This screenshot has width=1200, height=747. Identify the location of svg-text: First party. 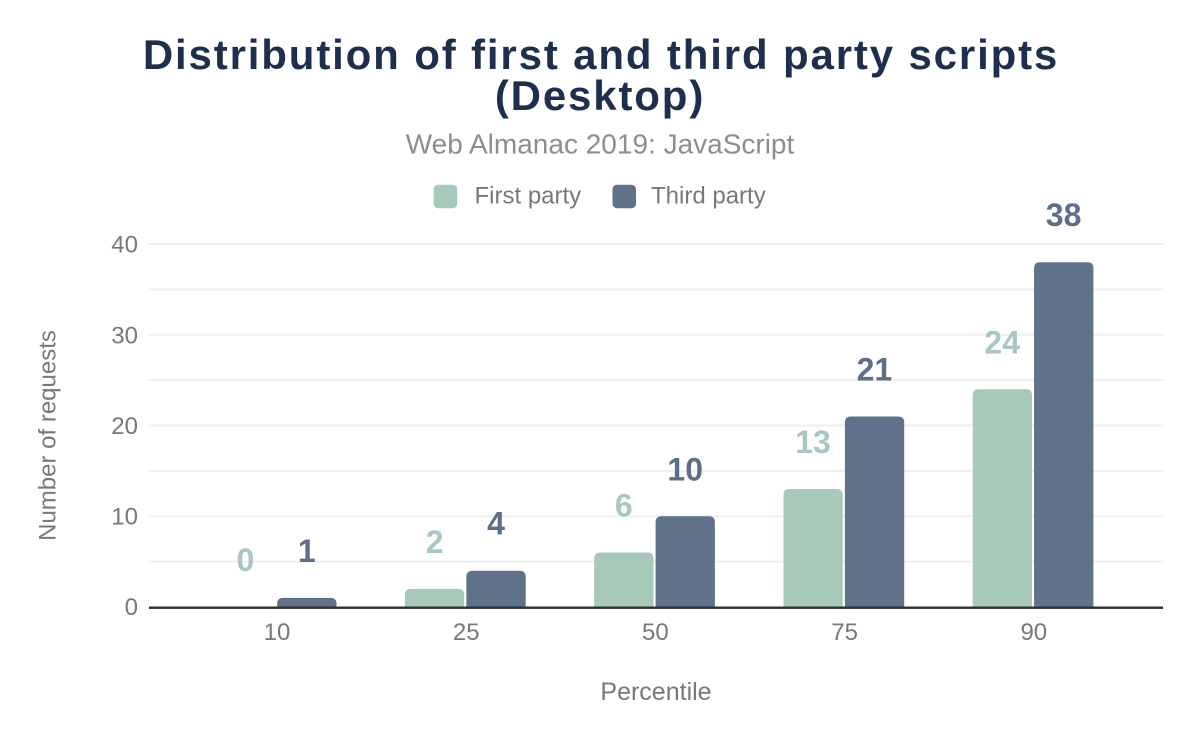
(528, 196).